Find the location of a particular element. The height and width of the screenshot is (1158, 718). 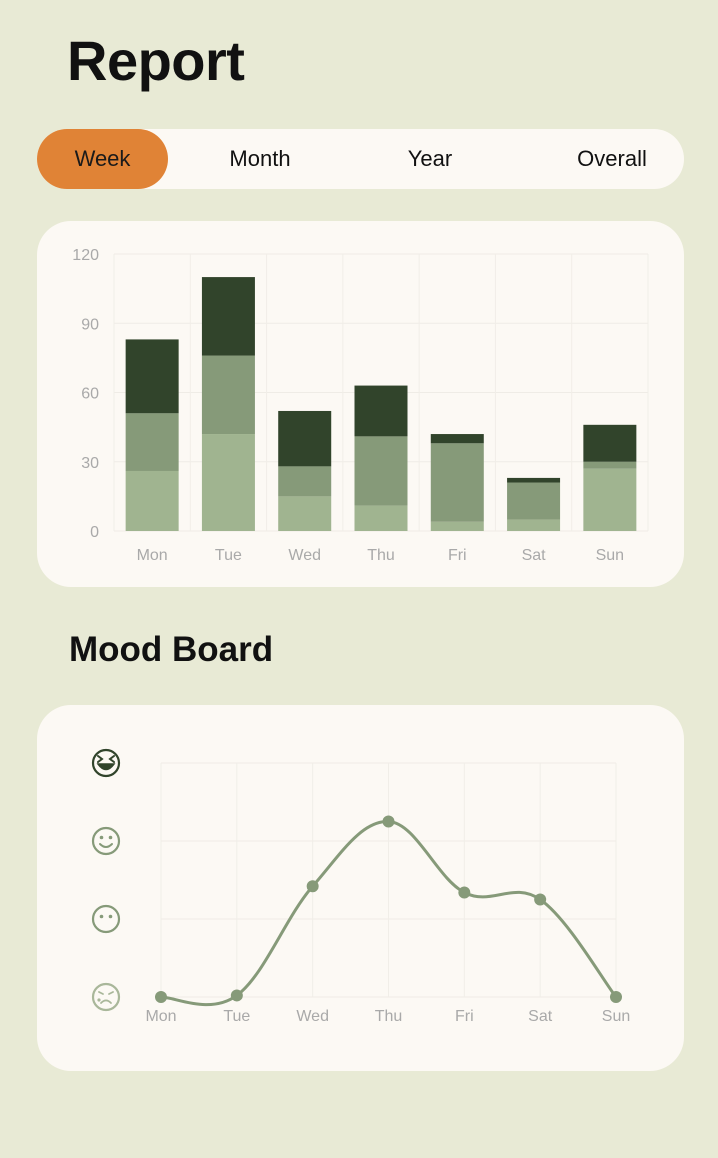

neutral-face-icon is located at coordinates (106, 919).